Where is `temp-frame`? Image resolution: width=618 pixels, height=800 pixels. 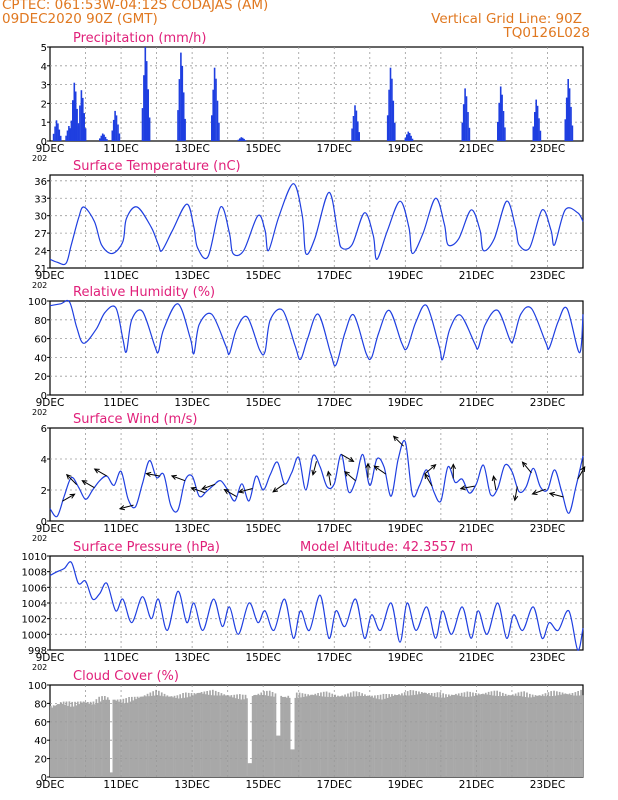 temp-frame is located at coordinates (316, 221).